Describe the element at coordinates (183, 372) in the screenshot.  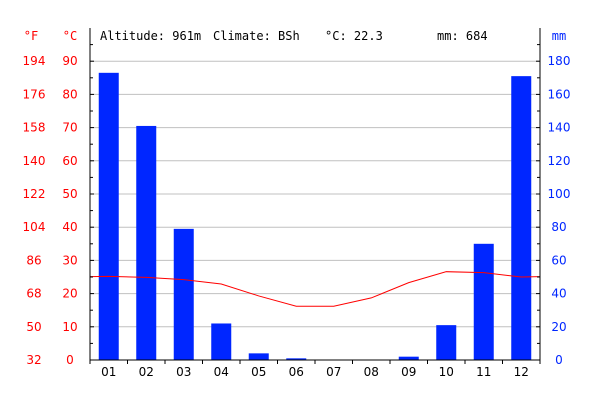
I see `month-tick-label: 03` at that location.